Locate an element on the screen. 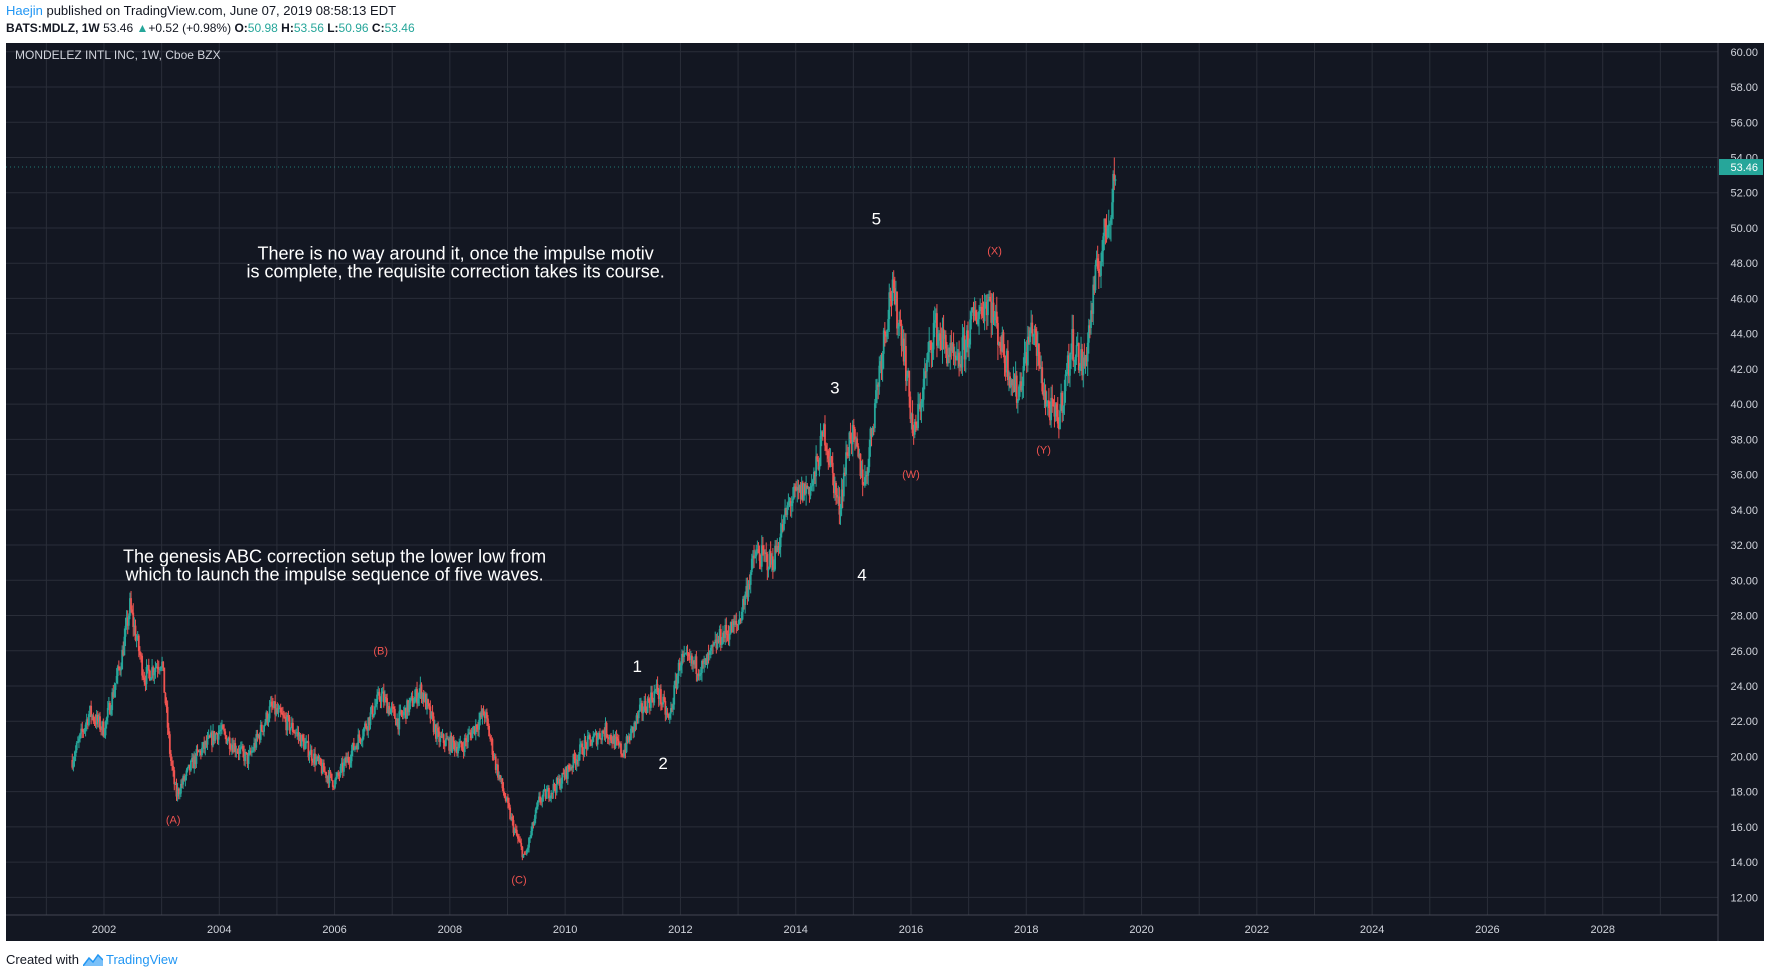  author-link: Haejin is located at coordinates (24, 10).